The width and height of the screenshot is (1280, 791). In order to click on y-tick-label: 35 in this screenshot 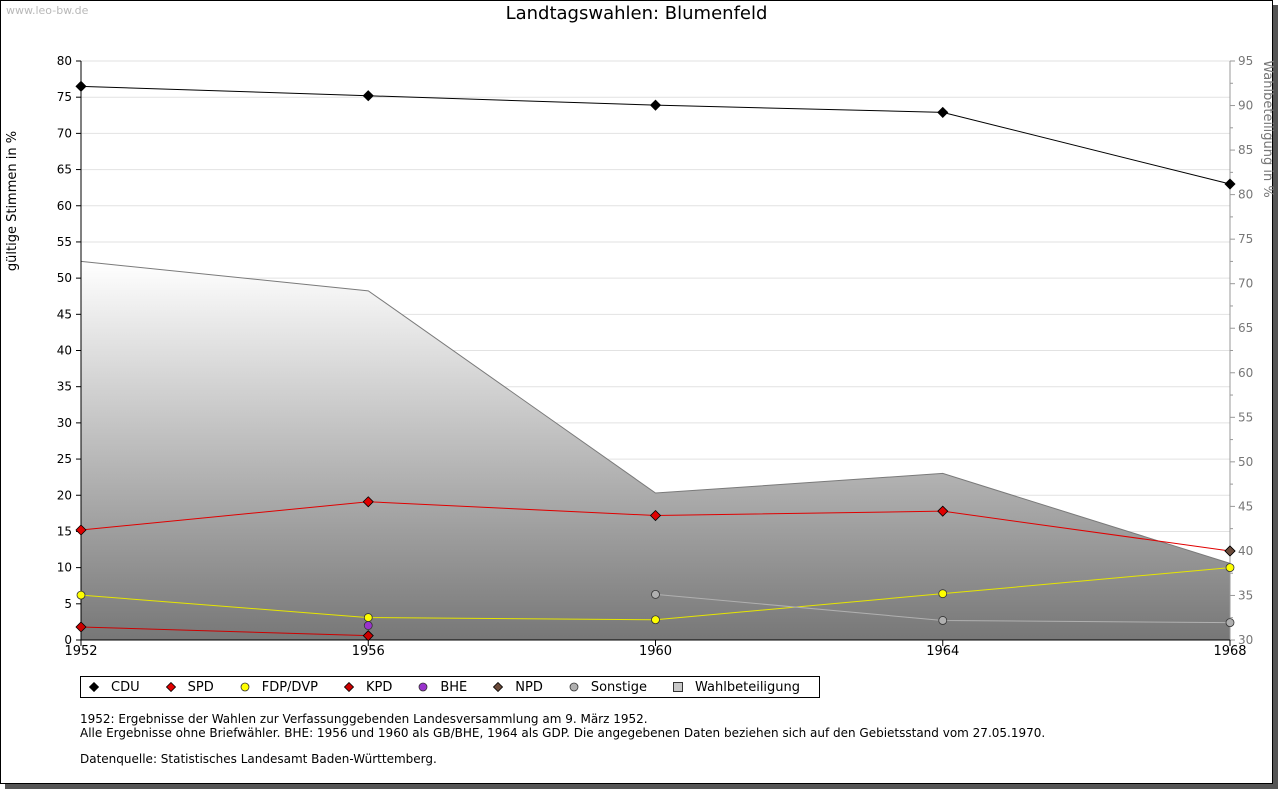, I will do `click(64, 387)`.